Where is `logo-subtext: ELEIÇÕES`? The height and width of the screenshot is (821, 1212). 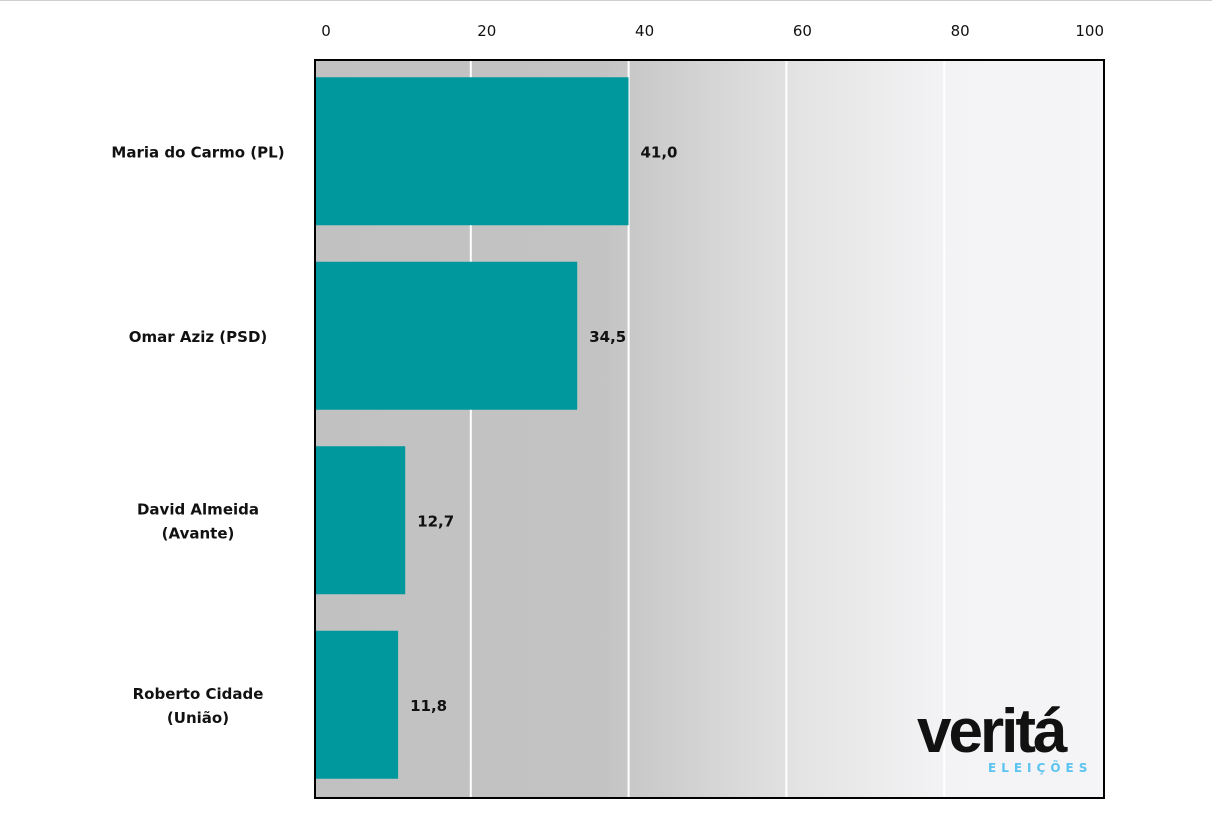 logo-subtext: ELEIÇÕES is located at coordinates (1040, 767).